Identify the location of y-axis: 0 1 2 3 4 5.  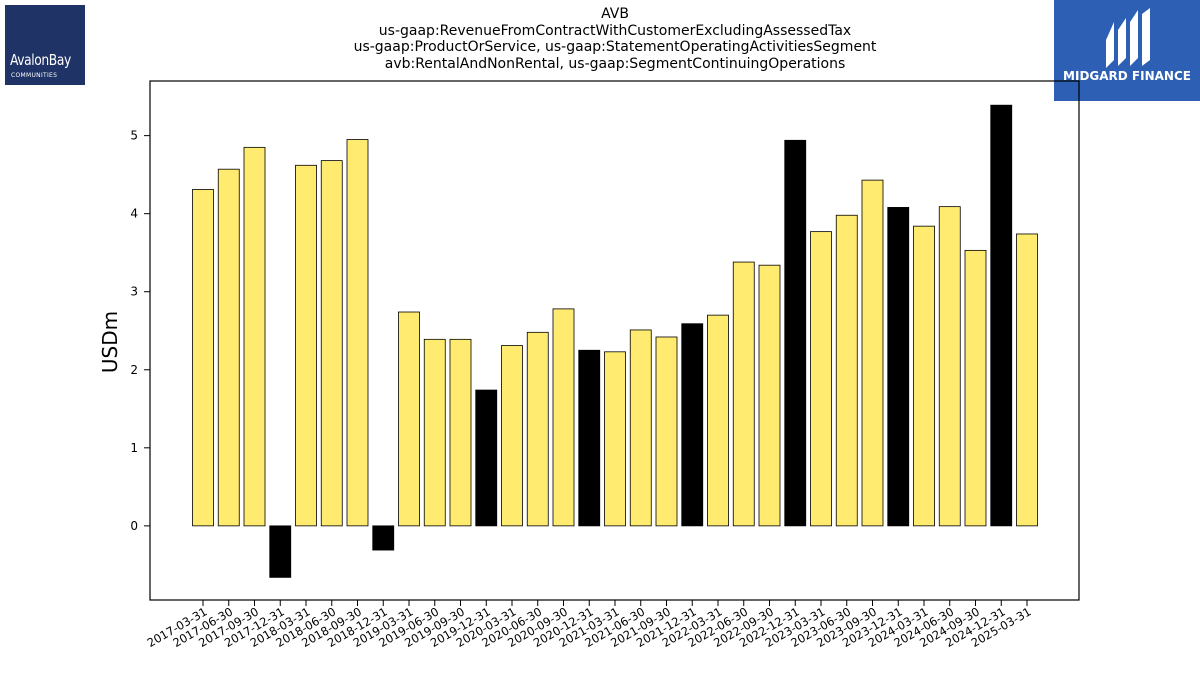
(140, 331).